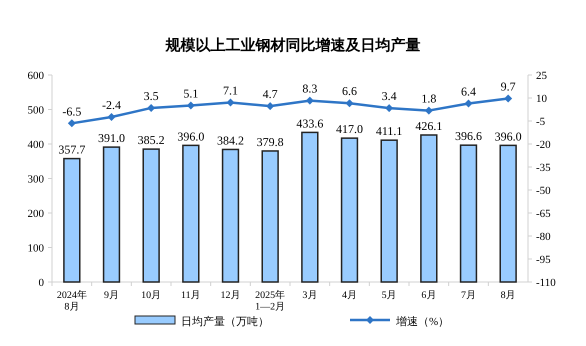 This screenshot has height=346, width=586. Describe the element at coordinates (389, 295) in the screenshot. I see `x-tick-label: 5月` at that location.